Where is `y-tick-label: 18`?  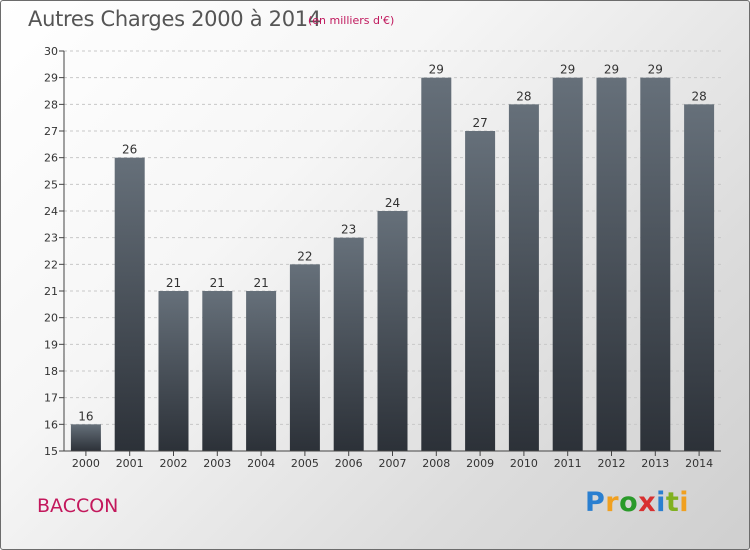
y-tick-label: 18 is located at coordinates (51, 371).